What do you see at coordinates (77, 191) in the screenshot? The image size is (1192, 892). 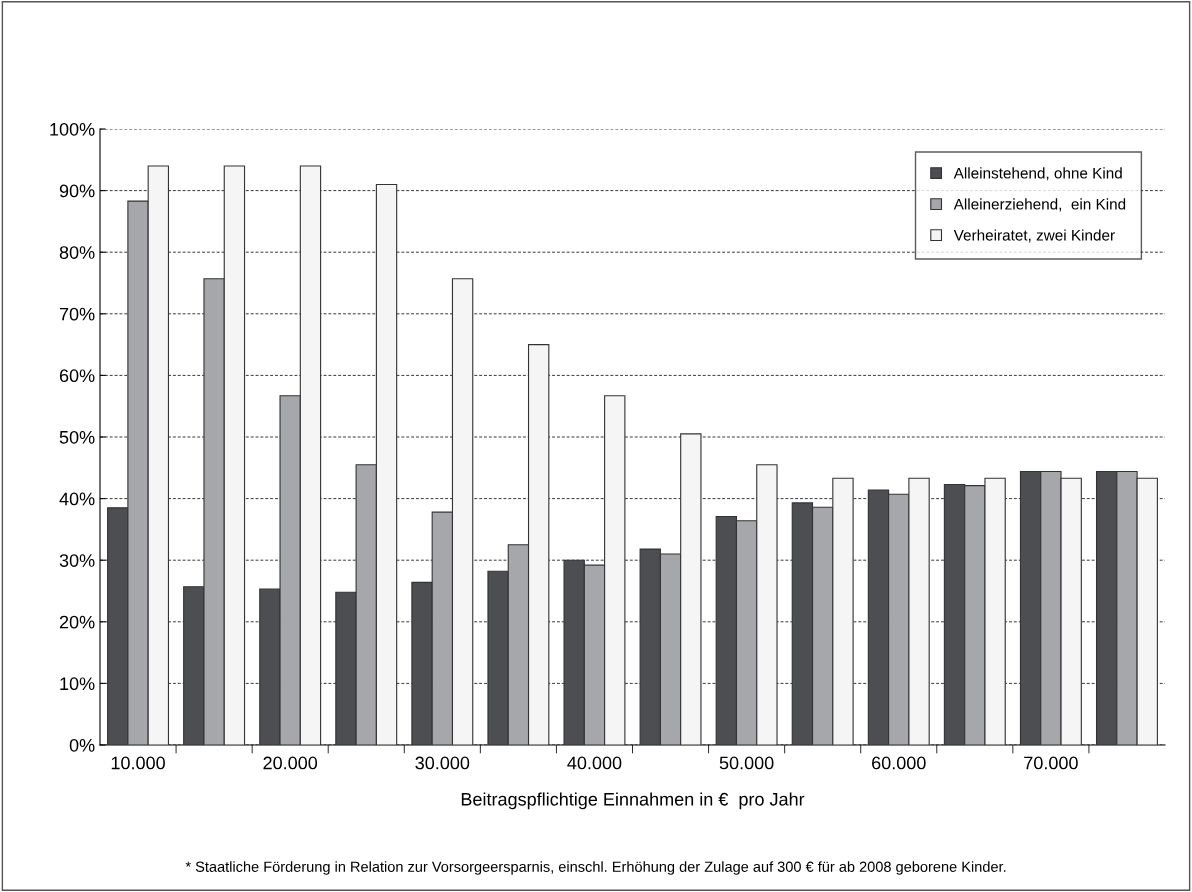 I see `y-tick-label: 90%` at bounding box center [77, 191].